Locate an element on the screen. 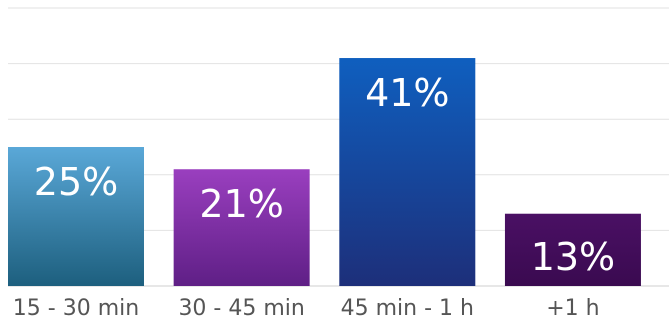  bar-value-label: 41% is located at coordinates (407, 93).